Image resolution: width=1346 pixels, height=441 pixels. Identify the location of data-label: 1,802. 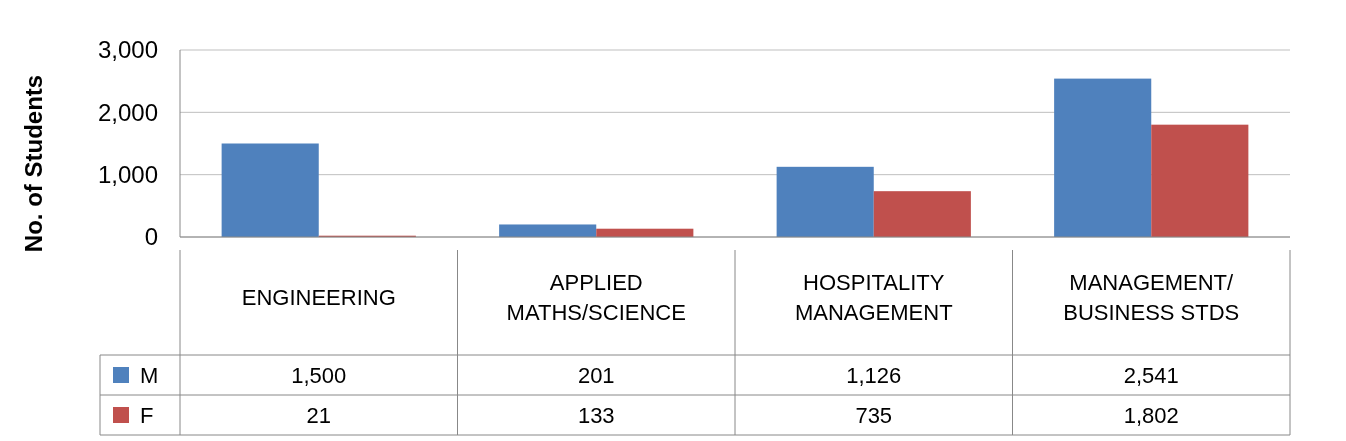
(1151, 415).